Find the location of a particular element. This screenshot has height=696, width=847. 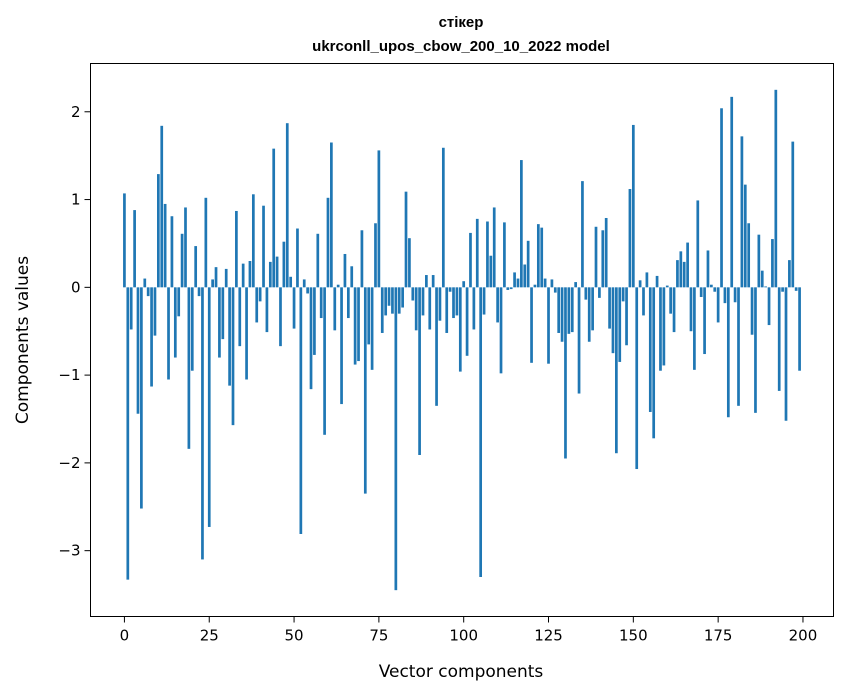

x-tick-label: 100 is located at coordinates (463, 636).